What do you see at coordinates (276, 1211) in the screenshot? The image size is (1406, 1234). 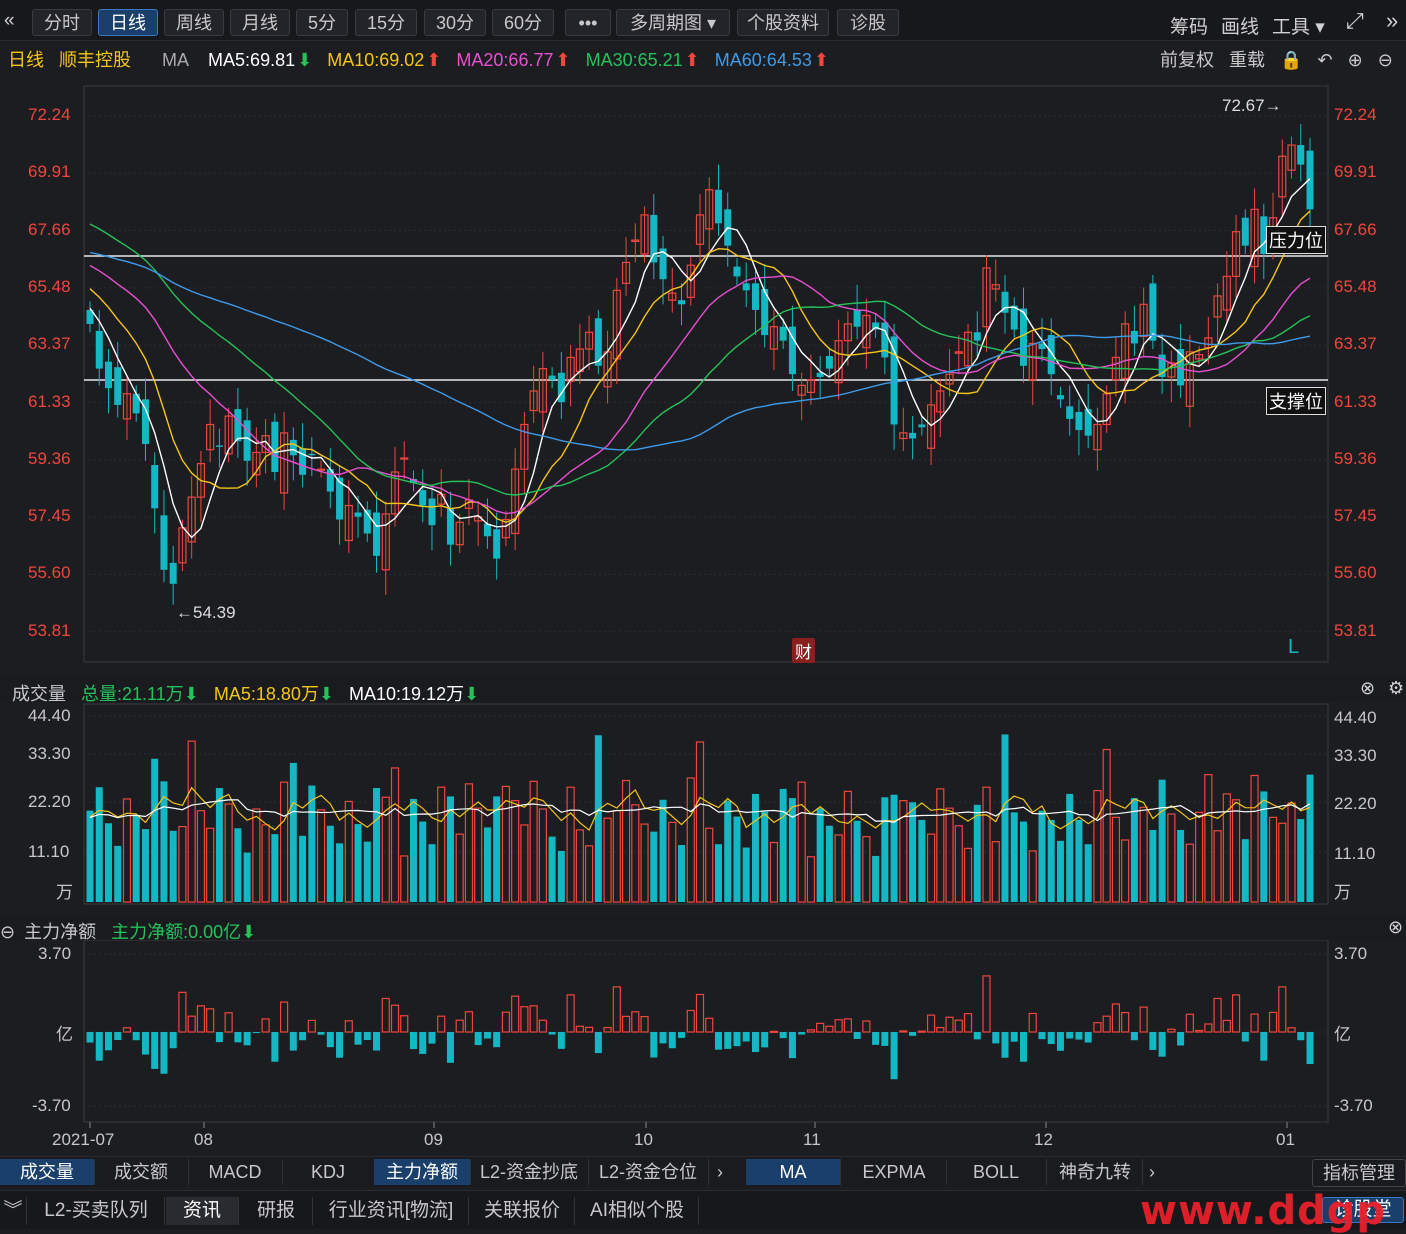 I see `bottom-tab-2: 研报` at bounding box center [276, 1211].